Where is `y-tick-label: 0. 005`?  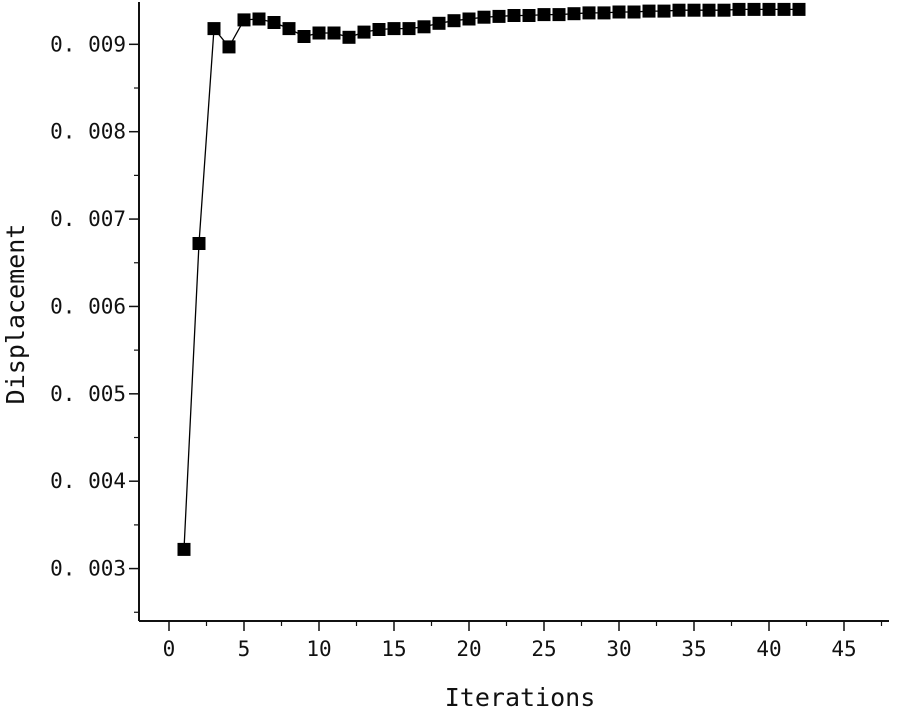 y-tick-label: 0. 005 is located at coordinates (88, 394).